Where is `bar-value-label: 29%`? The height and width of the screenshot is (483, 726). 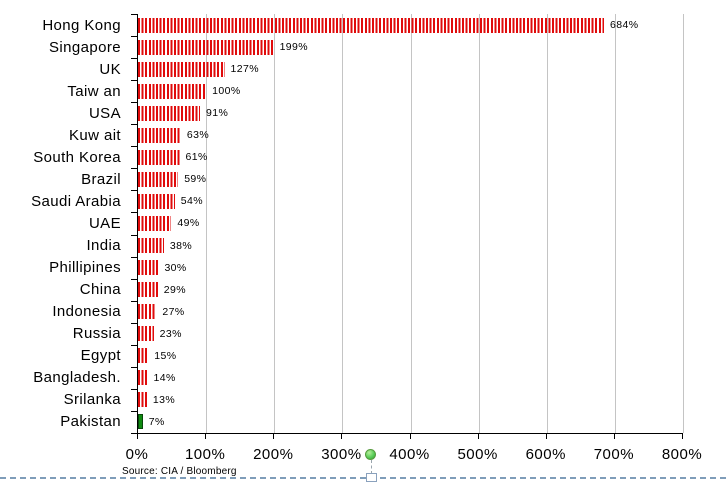
bar-value-label: 29% is located at coordinates (174, 289).